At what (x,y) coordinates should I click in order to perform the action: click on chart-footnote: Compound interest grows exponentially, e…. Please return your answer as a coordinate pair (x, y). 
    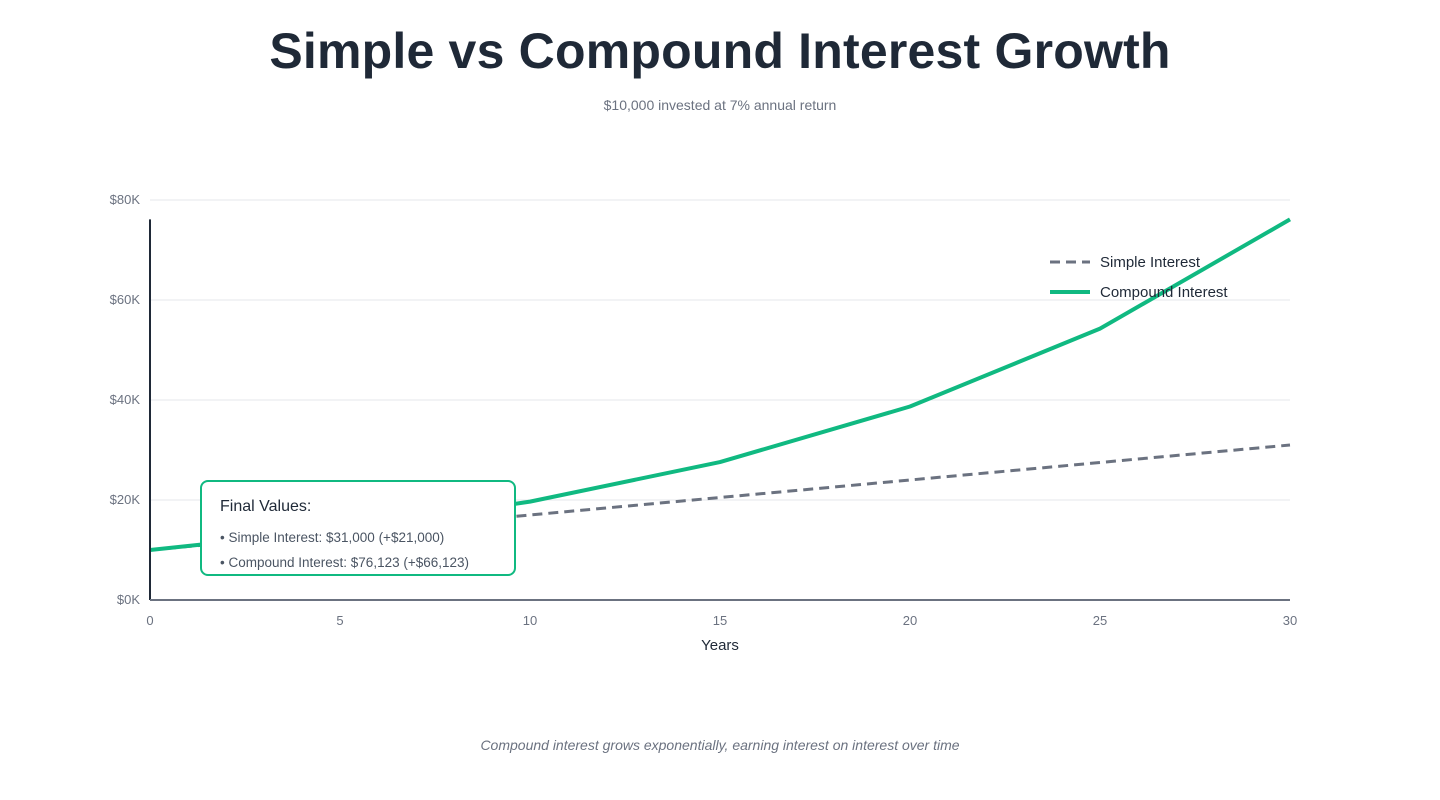
    Looking at the image, I should click on (720, 745).